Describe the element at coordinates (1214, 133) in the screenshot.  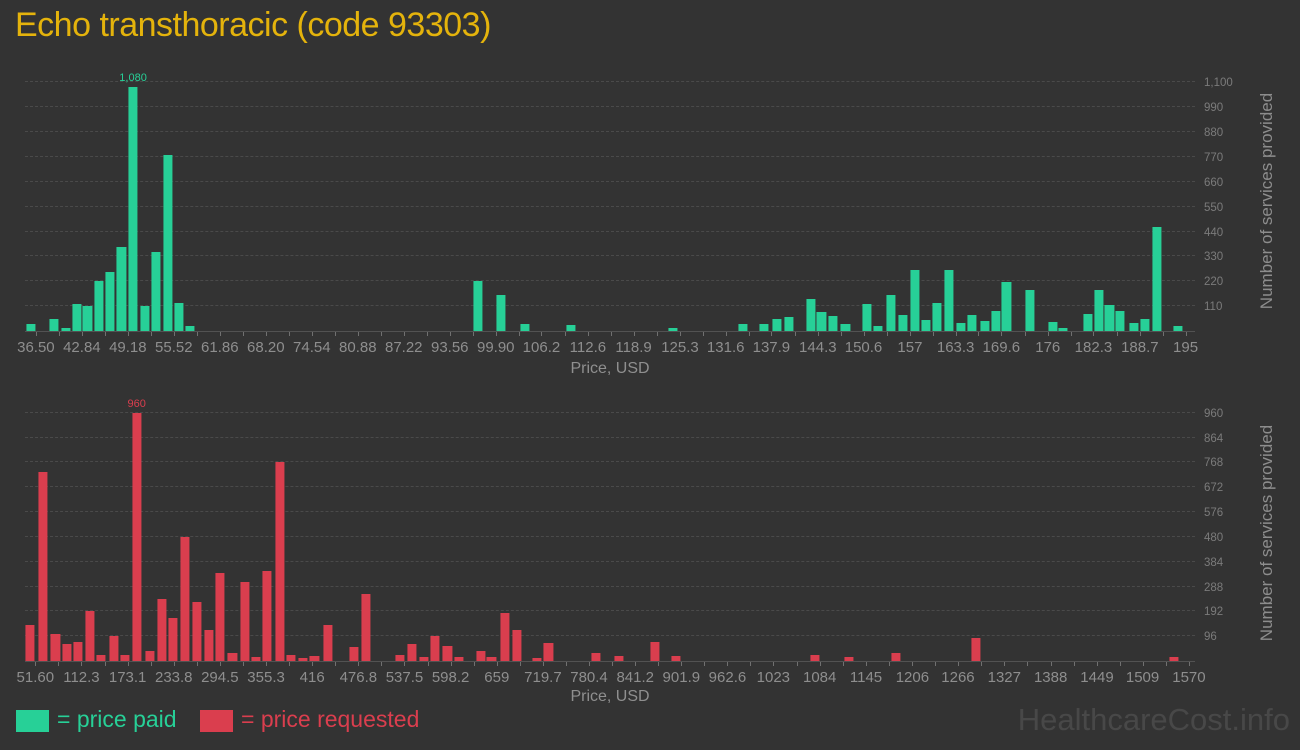
I see `y-tick-label: 880` at that location.